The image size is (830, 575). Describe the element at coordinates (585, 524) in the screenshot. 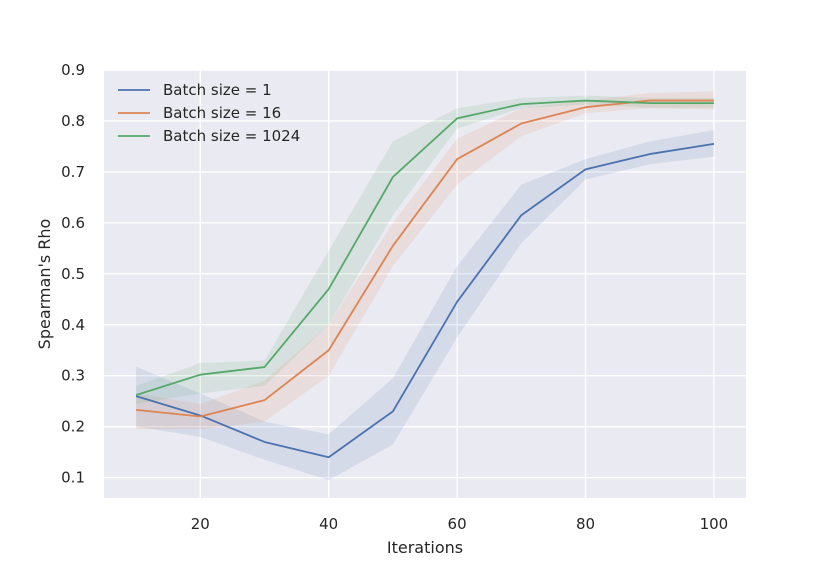

I see `x-tick-label: 80` at that location.